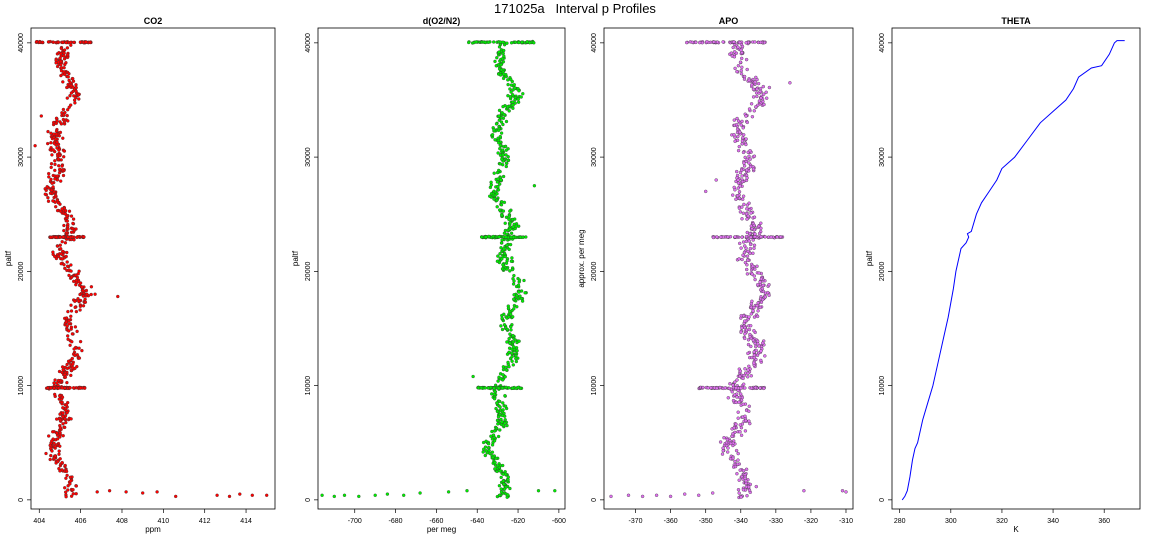 This screenshot has height=550, width=1150. I want to click on panel-title: APO, so click(729, 21).